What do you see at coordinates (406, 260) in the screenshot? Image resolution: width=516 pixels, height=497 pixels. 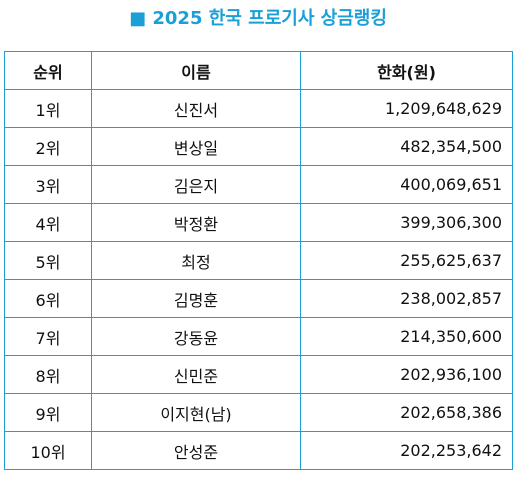 I see `amount-cell: 255,625,637` at bounding box center [406, 260].